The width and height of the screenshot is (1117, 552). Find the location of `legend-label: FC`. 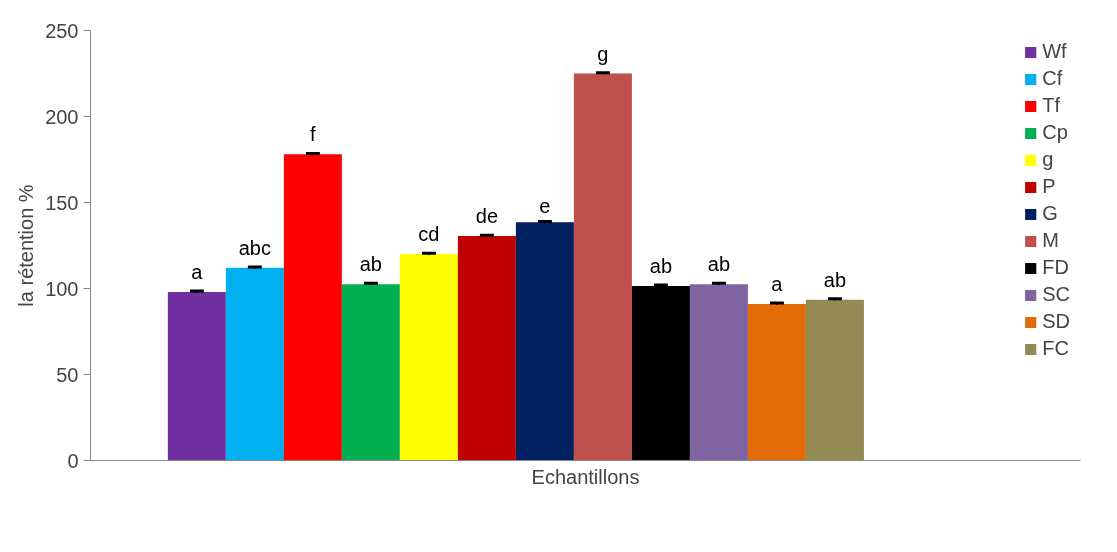

legend-label: FC is located at coordinates (1055, 348).